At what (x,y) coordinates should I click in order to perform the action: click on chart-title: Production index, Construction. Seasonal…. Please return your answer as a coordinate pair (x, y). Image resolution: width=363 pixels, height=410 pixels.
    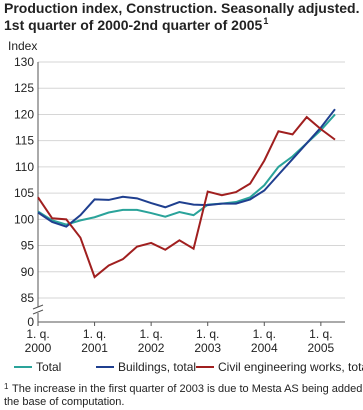
    Looking at the image, I should click on (182, 8).